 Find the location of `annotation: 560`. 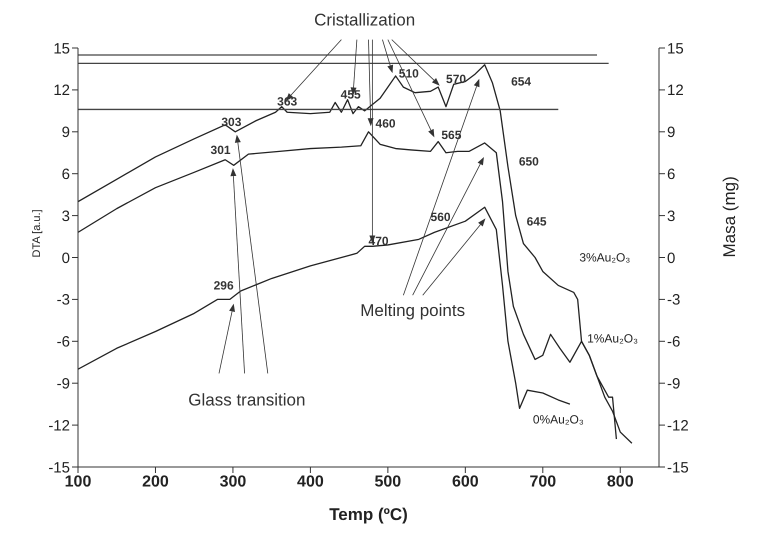

annotation: 560 is located at coordinates (440, 217).